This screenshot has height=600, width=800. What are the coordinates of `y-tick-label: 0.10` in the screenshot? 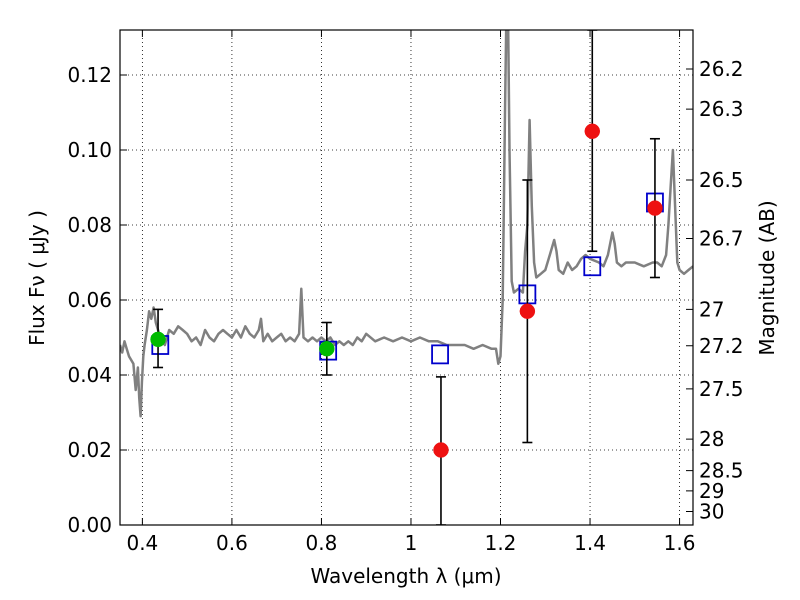 It's located at (89, 150).